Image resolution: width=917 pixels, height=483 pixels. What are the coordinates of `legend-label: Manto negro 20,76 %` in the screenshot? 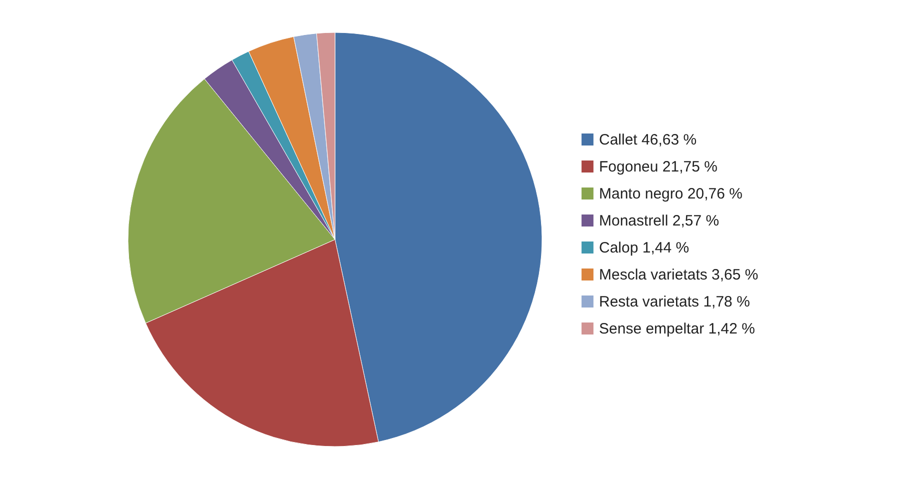 It's located at (670, 194).